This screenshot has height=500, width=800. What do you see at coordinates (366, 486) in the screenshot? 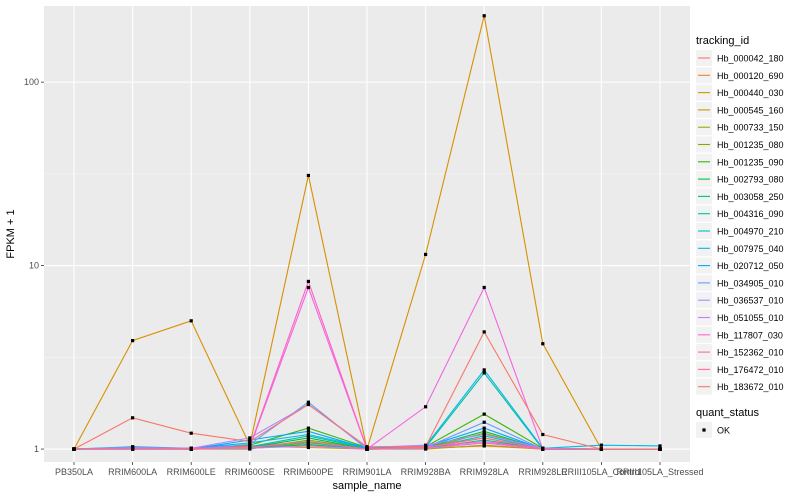
I see `x-axis-title: sample_name` at bounding box center [366, 486].